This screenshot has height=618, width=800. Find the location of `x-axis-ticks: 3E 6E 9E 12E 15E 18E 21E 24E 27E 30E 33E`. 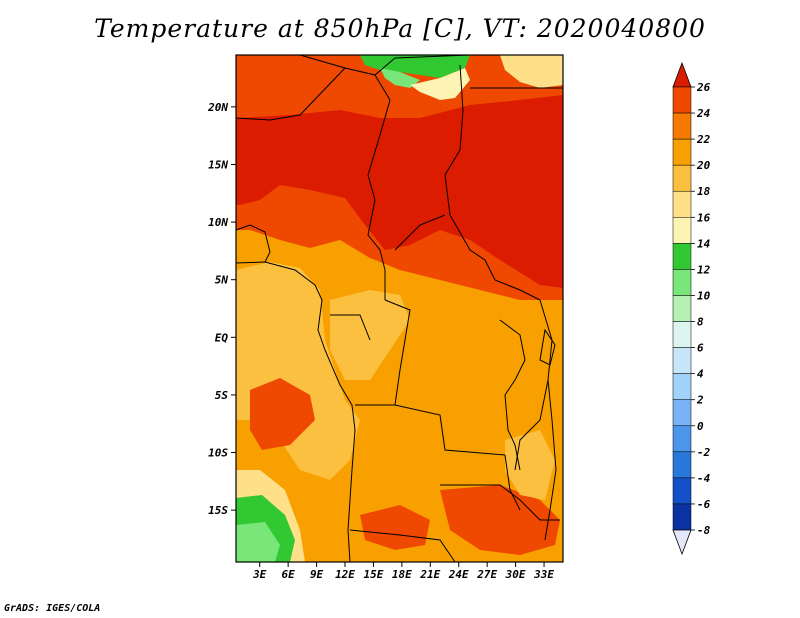

x-axis-ticks: 3E 6E 9E 12E 15E 18E 21E 24E 27E 30E 33E is located at coordinates (403, 571).